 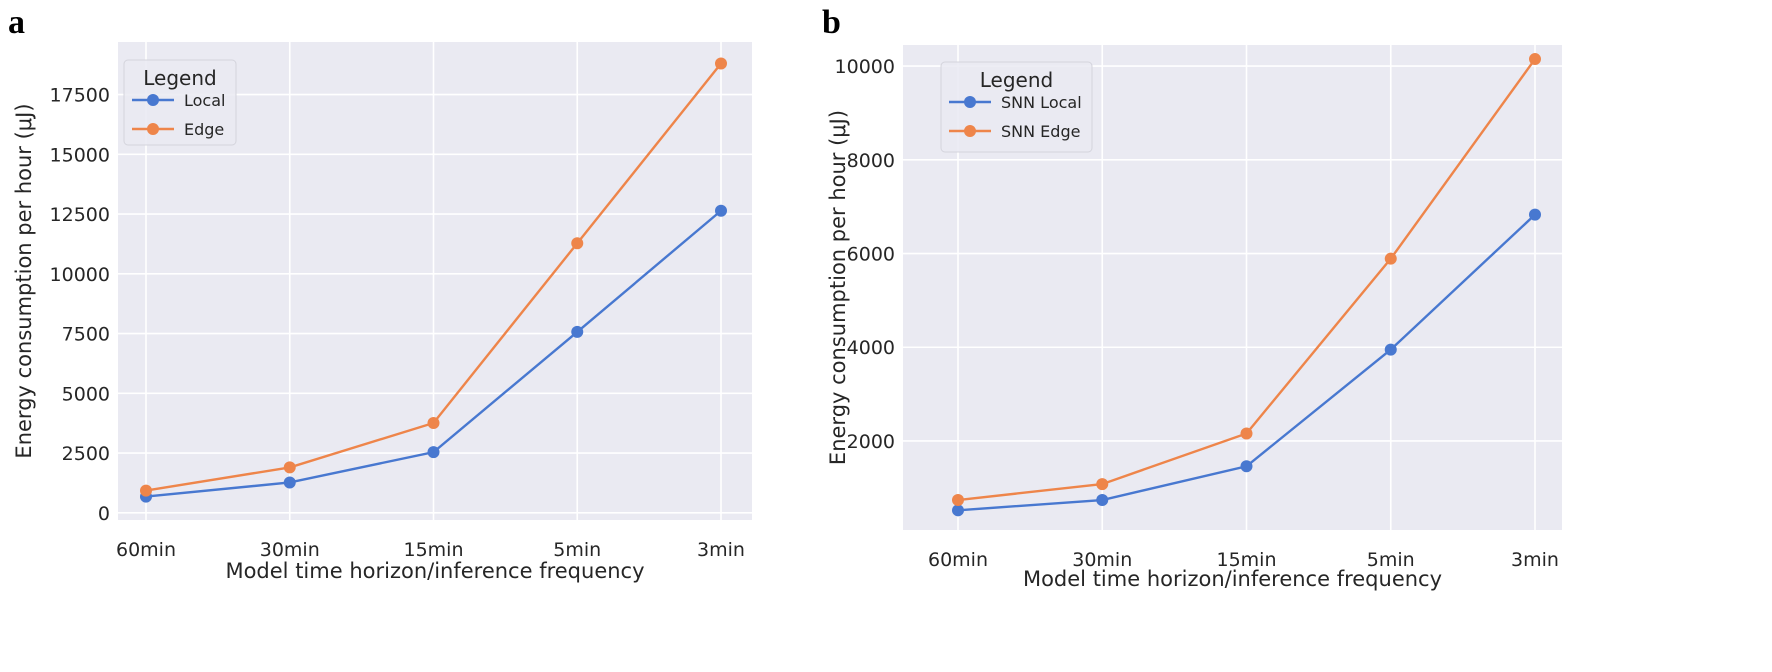 I want to click on y-tick-label: 5000, so click(x=86, y=394).